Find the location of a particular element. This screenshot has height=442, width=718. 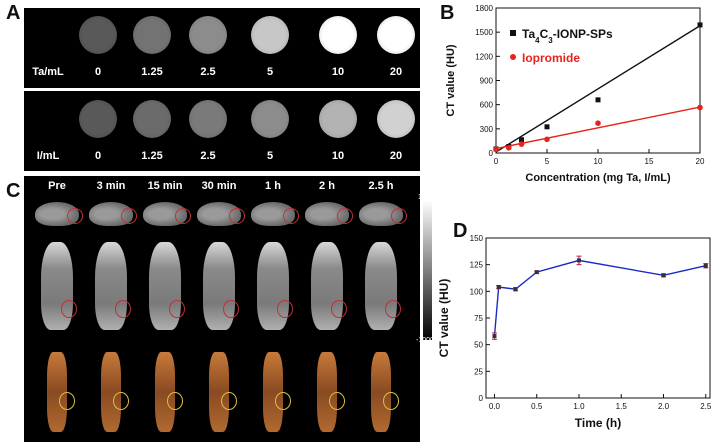

x-axis-label: Concentration (mg Ta, I/mL) is located at coordinates (598, 178).